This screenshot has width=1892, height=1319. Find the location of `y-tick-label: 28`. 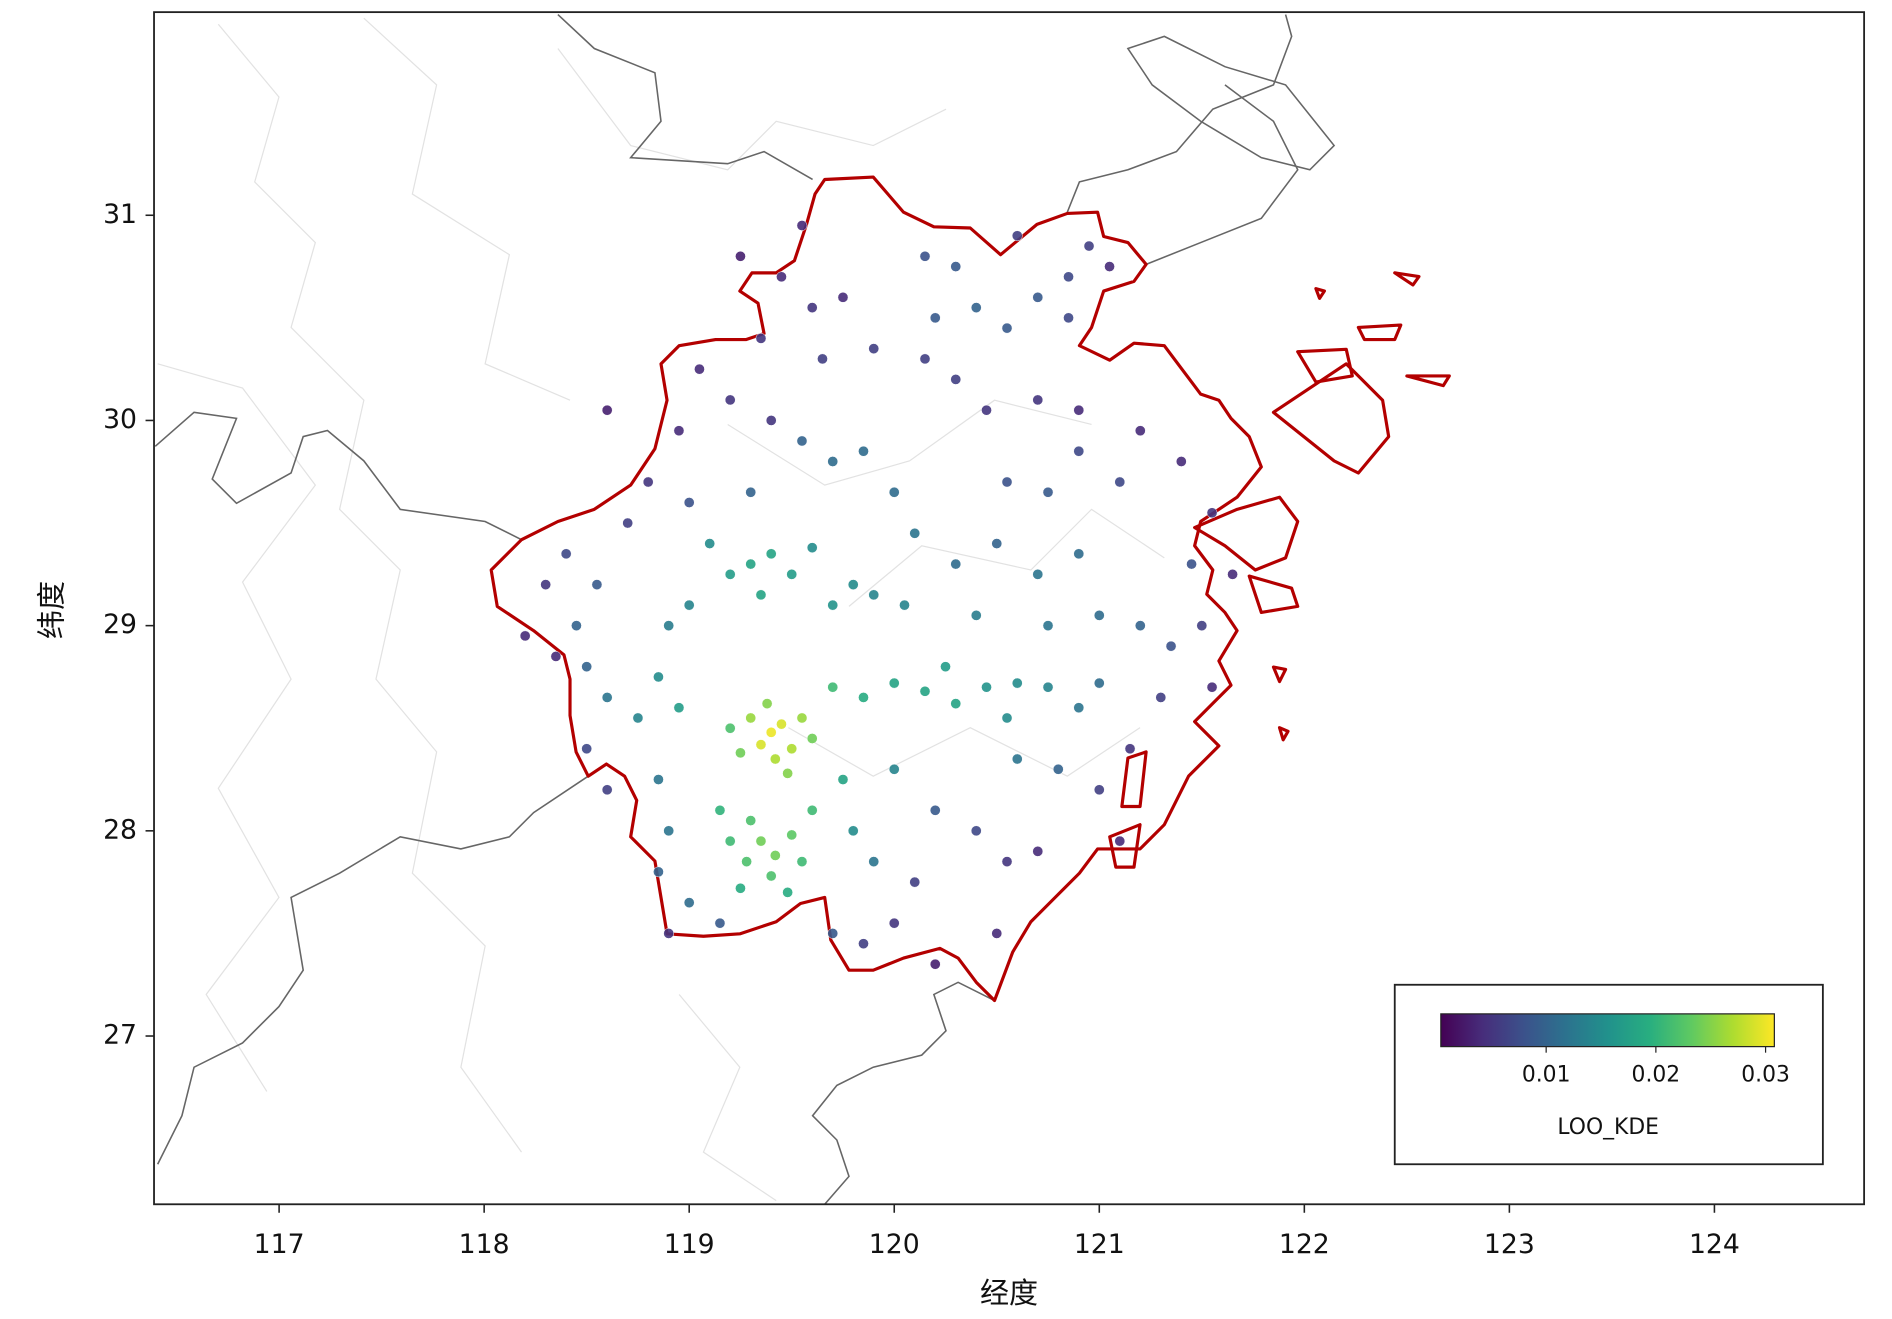

y-tick-label: 28 is located at coordinates (120, 829).